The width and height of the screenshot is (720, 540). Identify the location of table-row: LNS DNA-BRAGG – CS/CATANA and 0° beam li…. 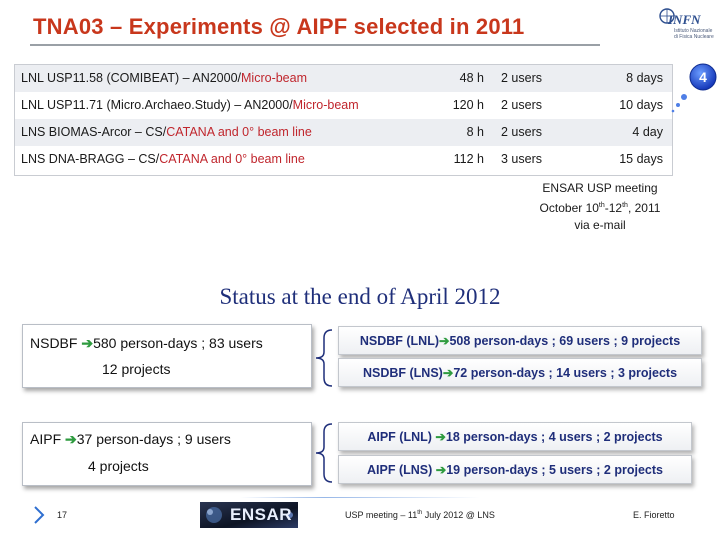
(343, 159).